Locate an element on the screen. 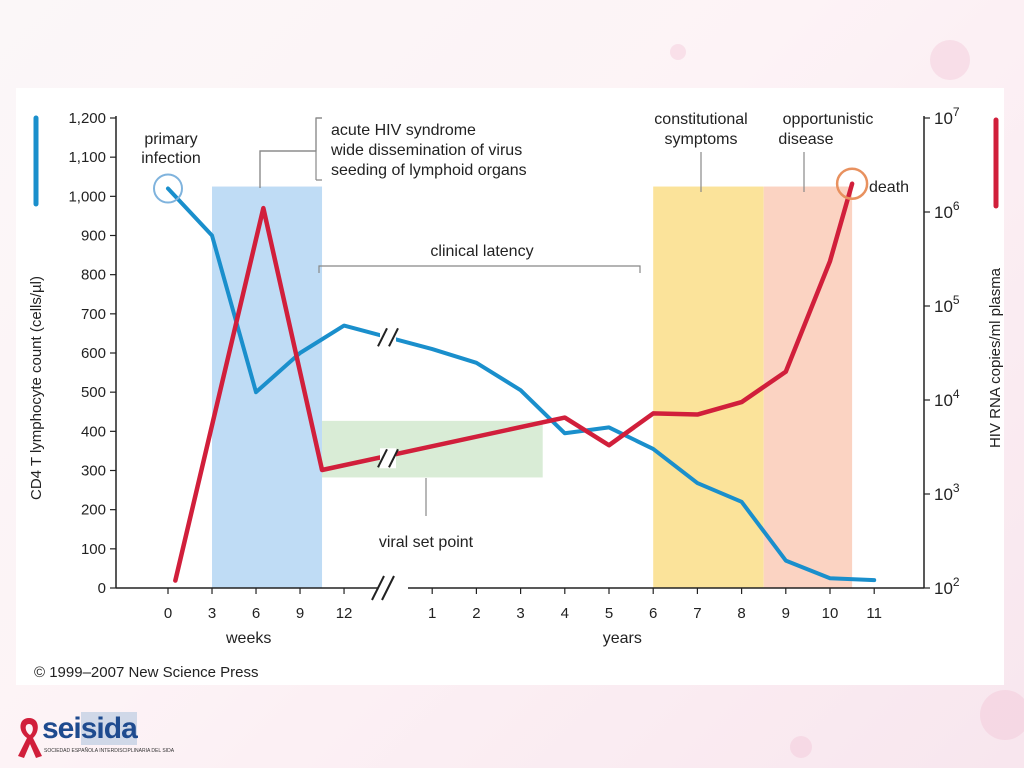 The height and width of the screenshot is (768, 1024). right-tick-label: 10⁷ is located at coordinates (947, 116).